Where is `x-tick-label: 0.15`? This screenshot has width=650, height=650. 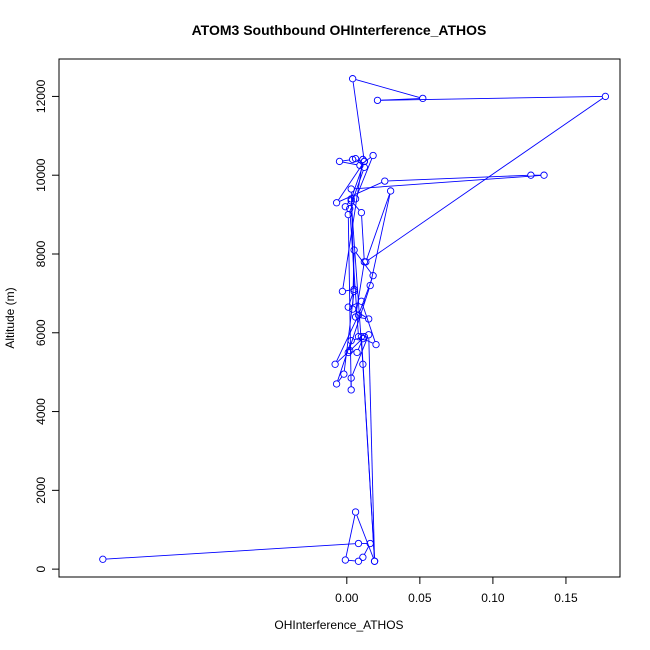
x-tick-label: 0.15 is located at coordinates (566, 598).